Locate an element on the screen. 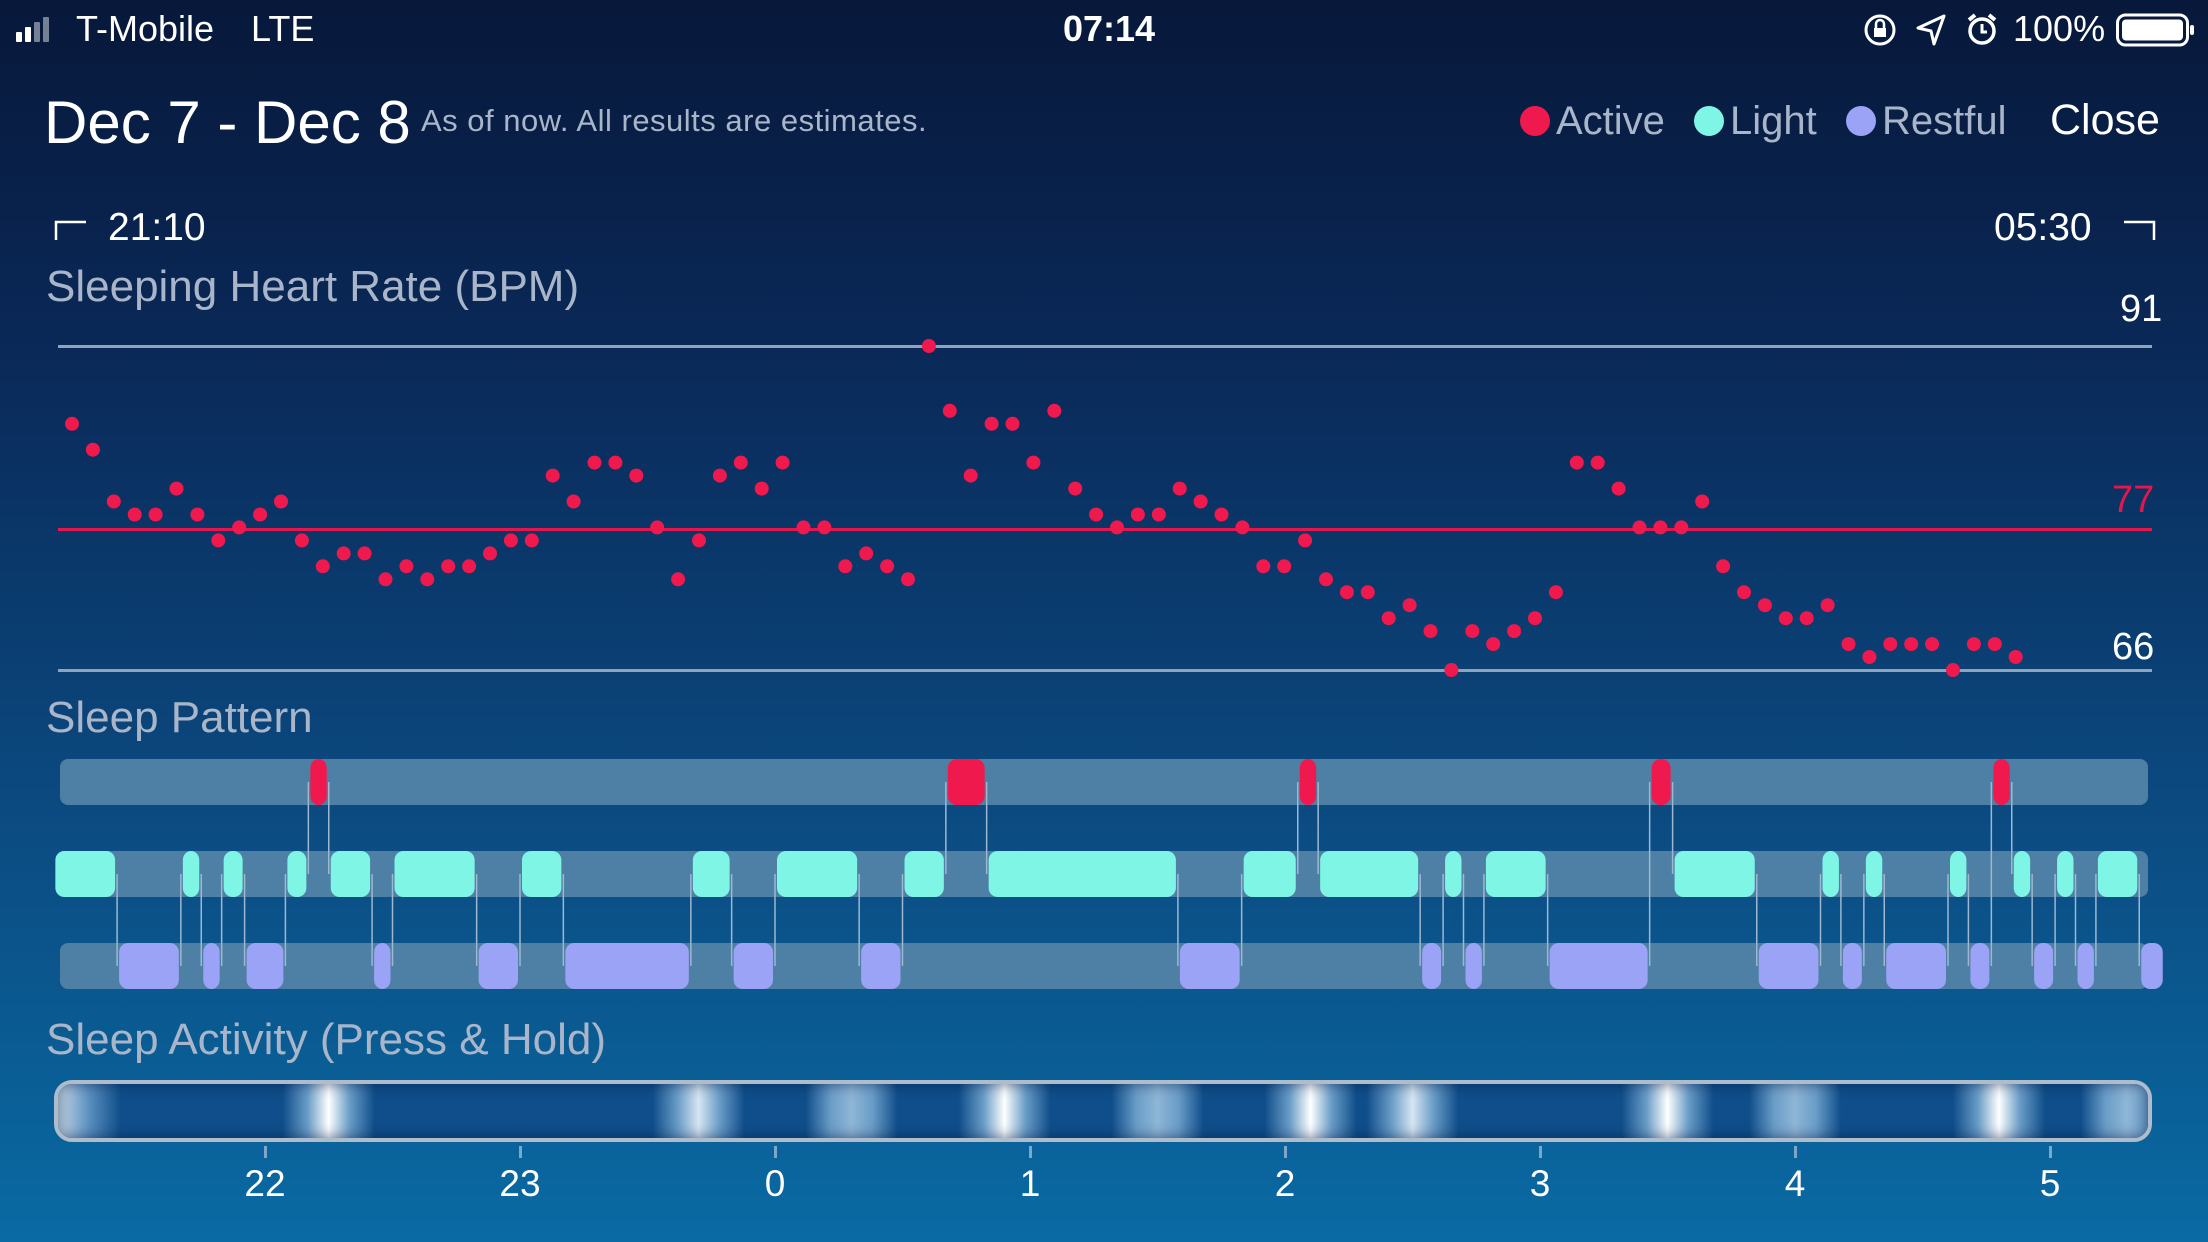  hr-max-line is located at coordinates (1105, 346).